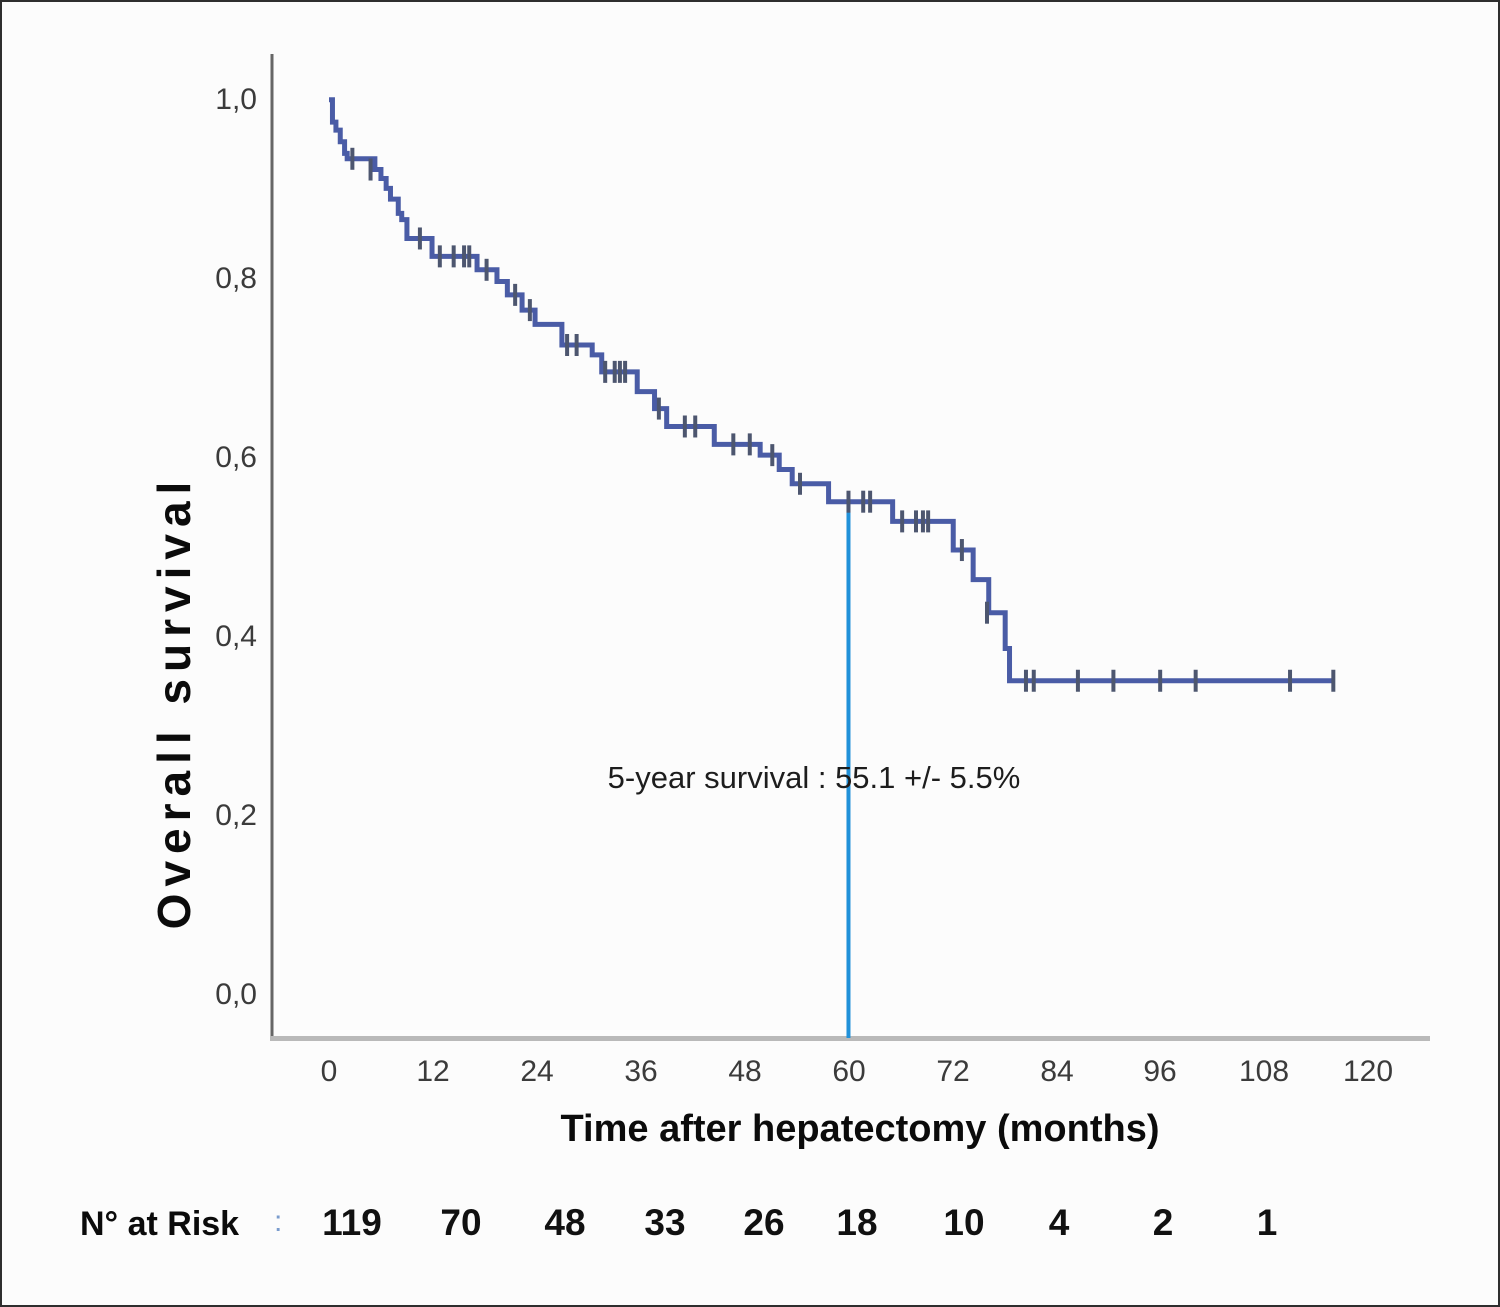 The height and width of the screenshot is (1307, 1500). Describe the element at coordinates (565, 1222) in the screenshot. I see `risk-count: 48` at that location.